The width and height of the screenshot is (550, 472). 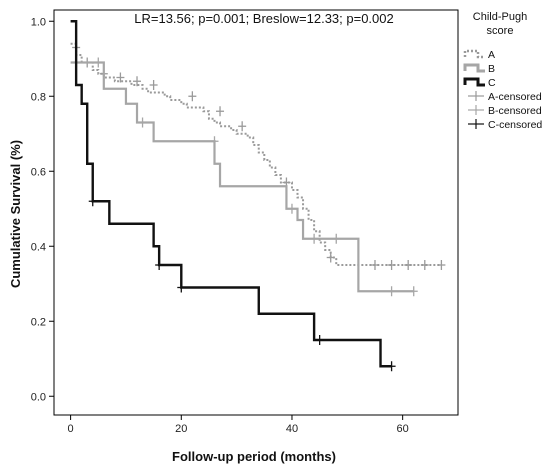 What do you see at coordinates (515, 111) in the screenshot?
I see `legend-label: B-censored` at bounding box center [515, 111].